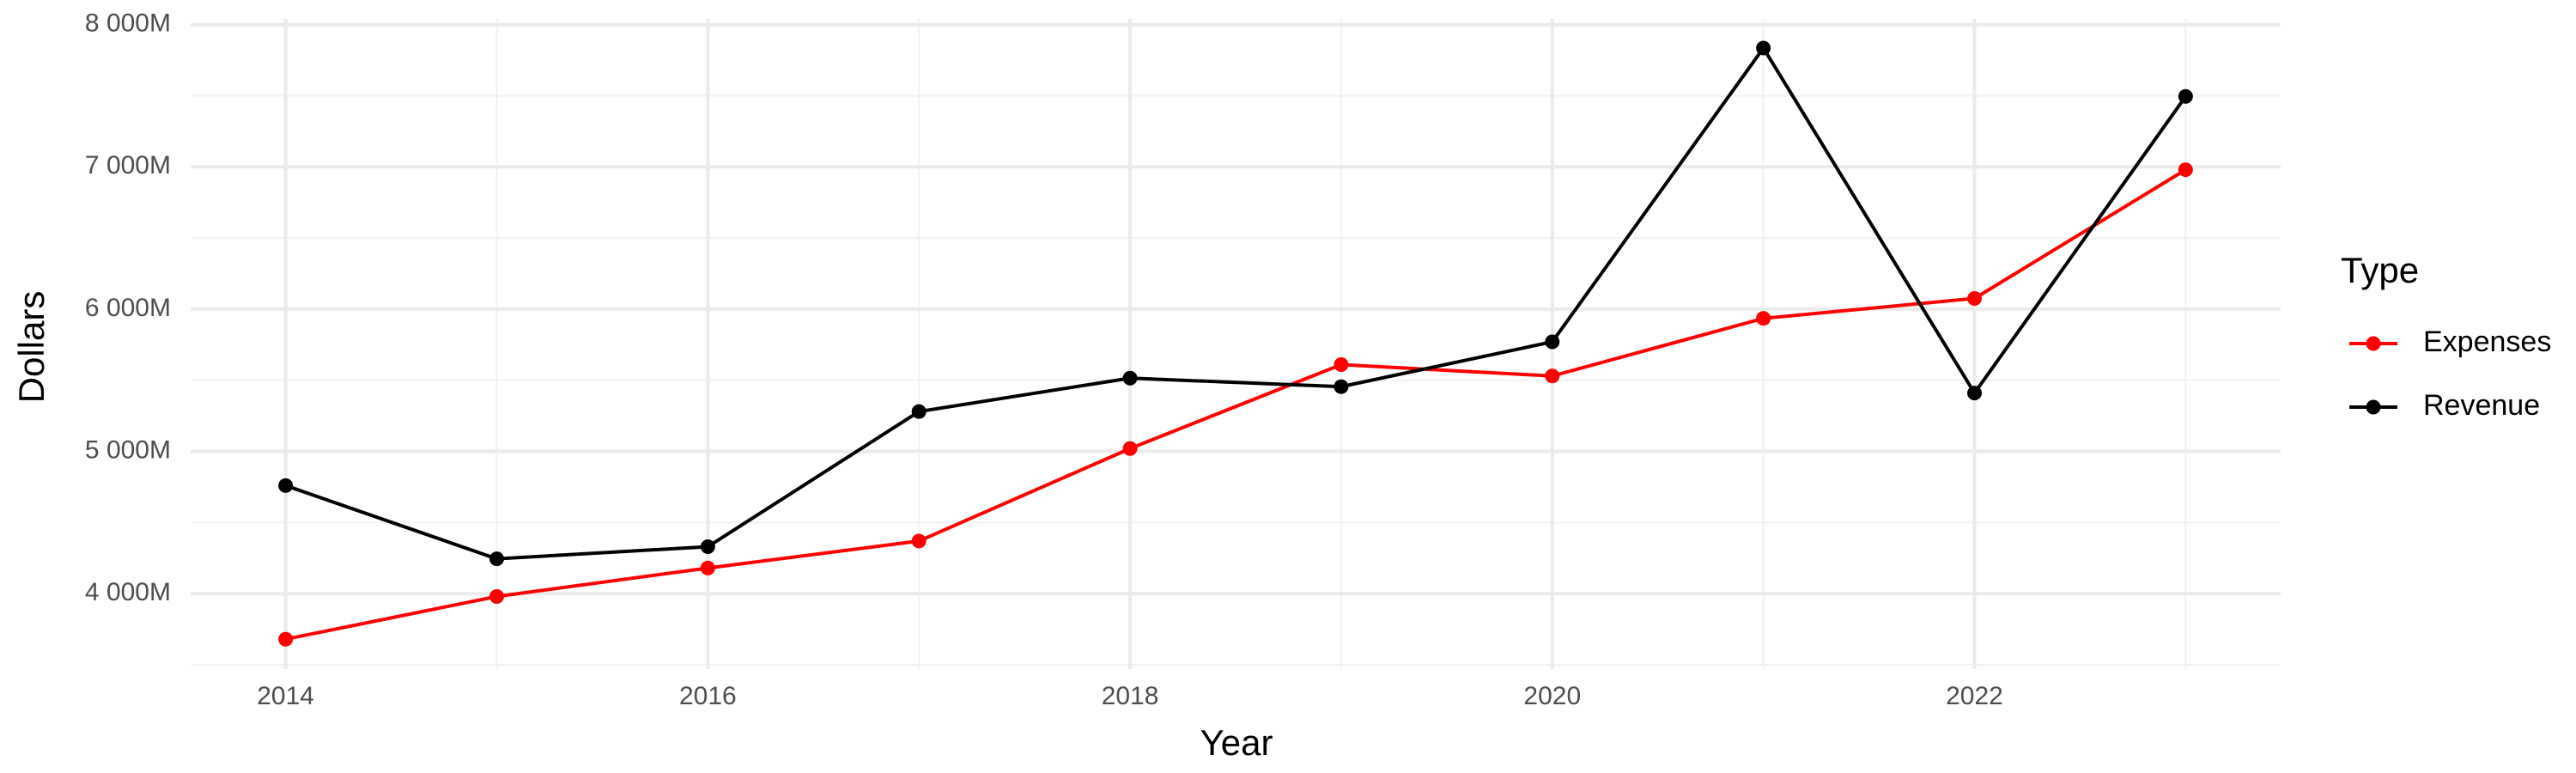  Describe the element at coordinates (128, 23) in the screenshot. I see `y-tick-label: 8 000M` at that location.